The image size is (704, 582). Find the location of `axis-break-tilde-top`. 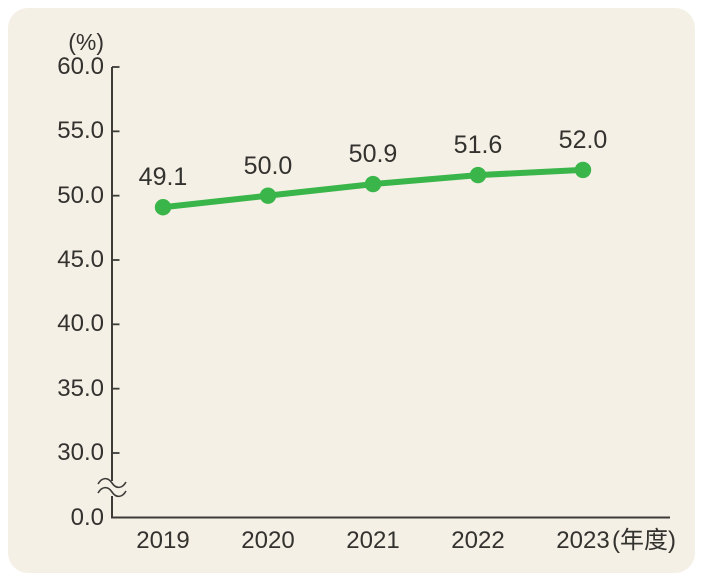

axis-break-tilde-top is located at coordinates (112, 483).